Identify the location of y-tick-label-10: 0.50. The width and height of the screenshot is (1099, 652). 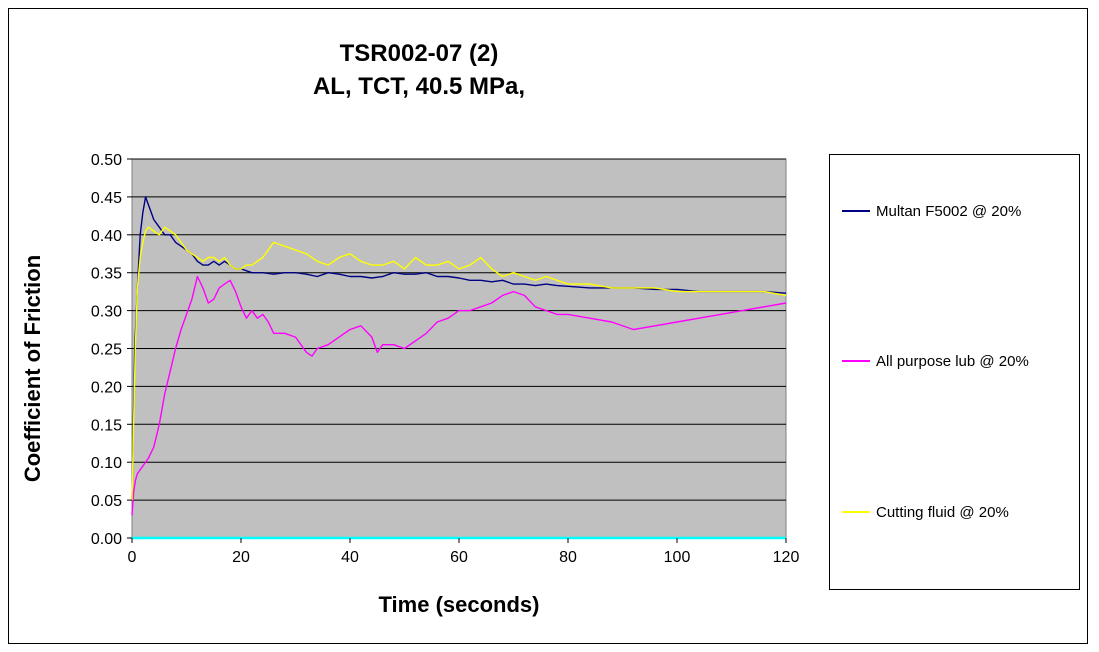
(106, 160).